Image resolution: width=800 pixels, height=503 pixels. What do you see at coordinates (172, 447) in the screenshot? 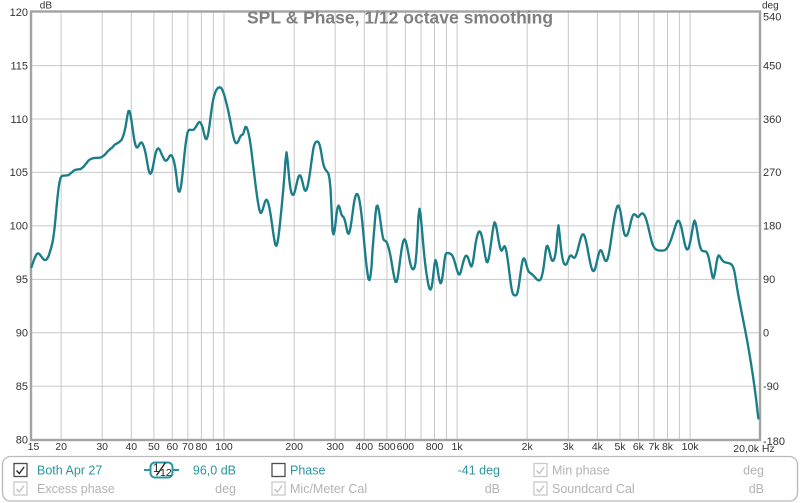
I see `svg-text: 60` at bounding box center [172, 447].